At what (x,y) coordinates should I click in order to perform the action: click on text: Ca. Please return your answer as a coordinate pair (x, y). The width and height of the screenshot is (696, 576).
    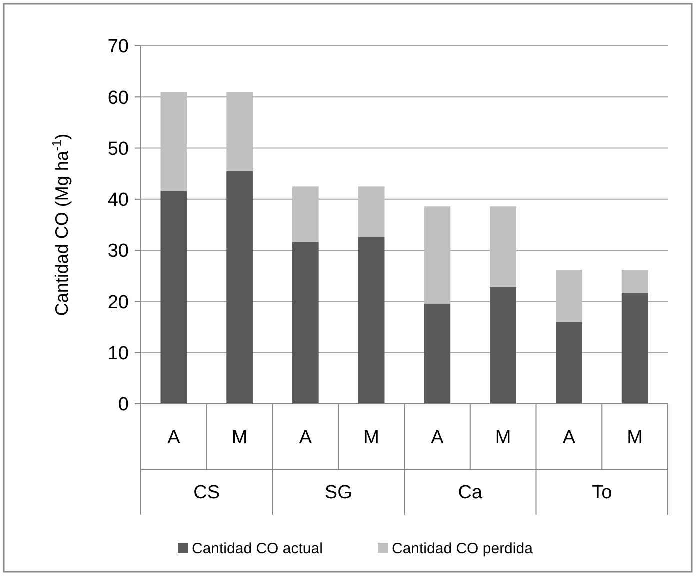
    Looking at the image, I should click on (470, 493).